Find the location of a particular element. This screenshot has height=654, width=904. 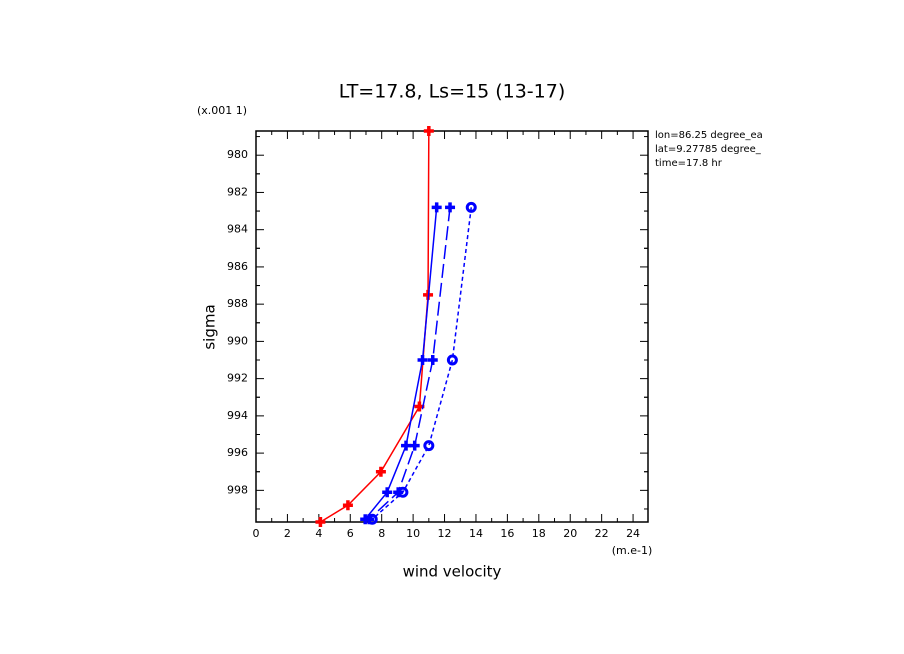

x-tick-label: 10 is located at coordinates (413, 533).